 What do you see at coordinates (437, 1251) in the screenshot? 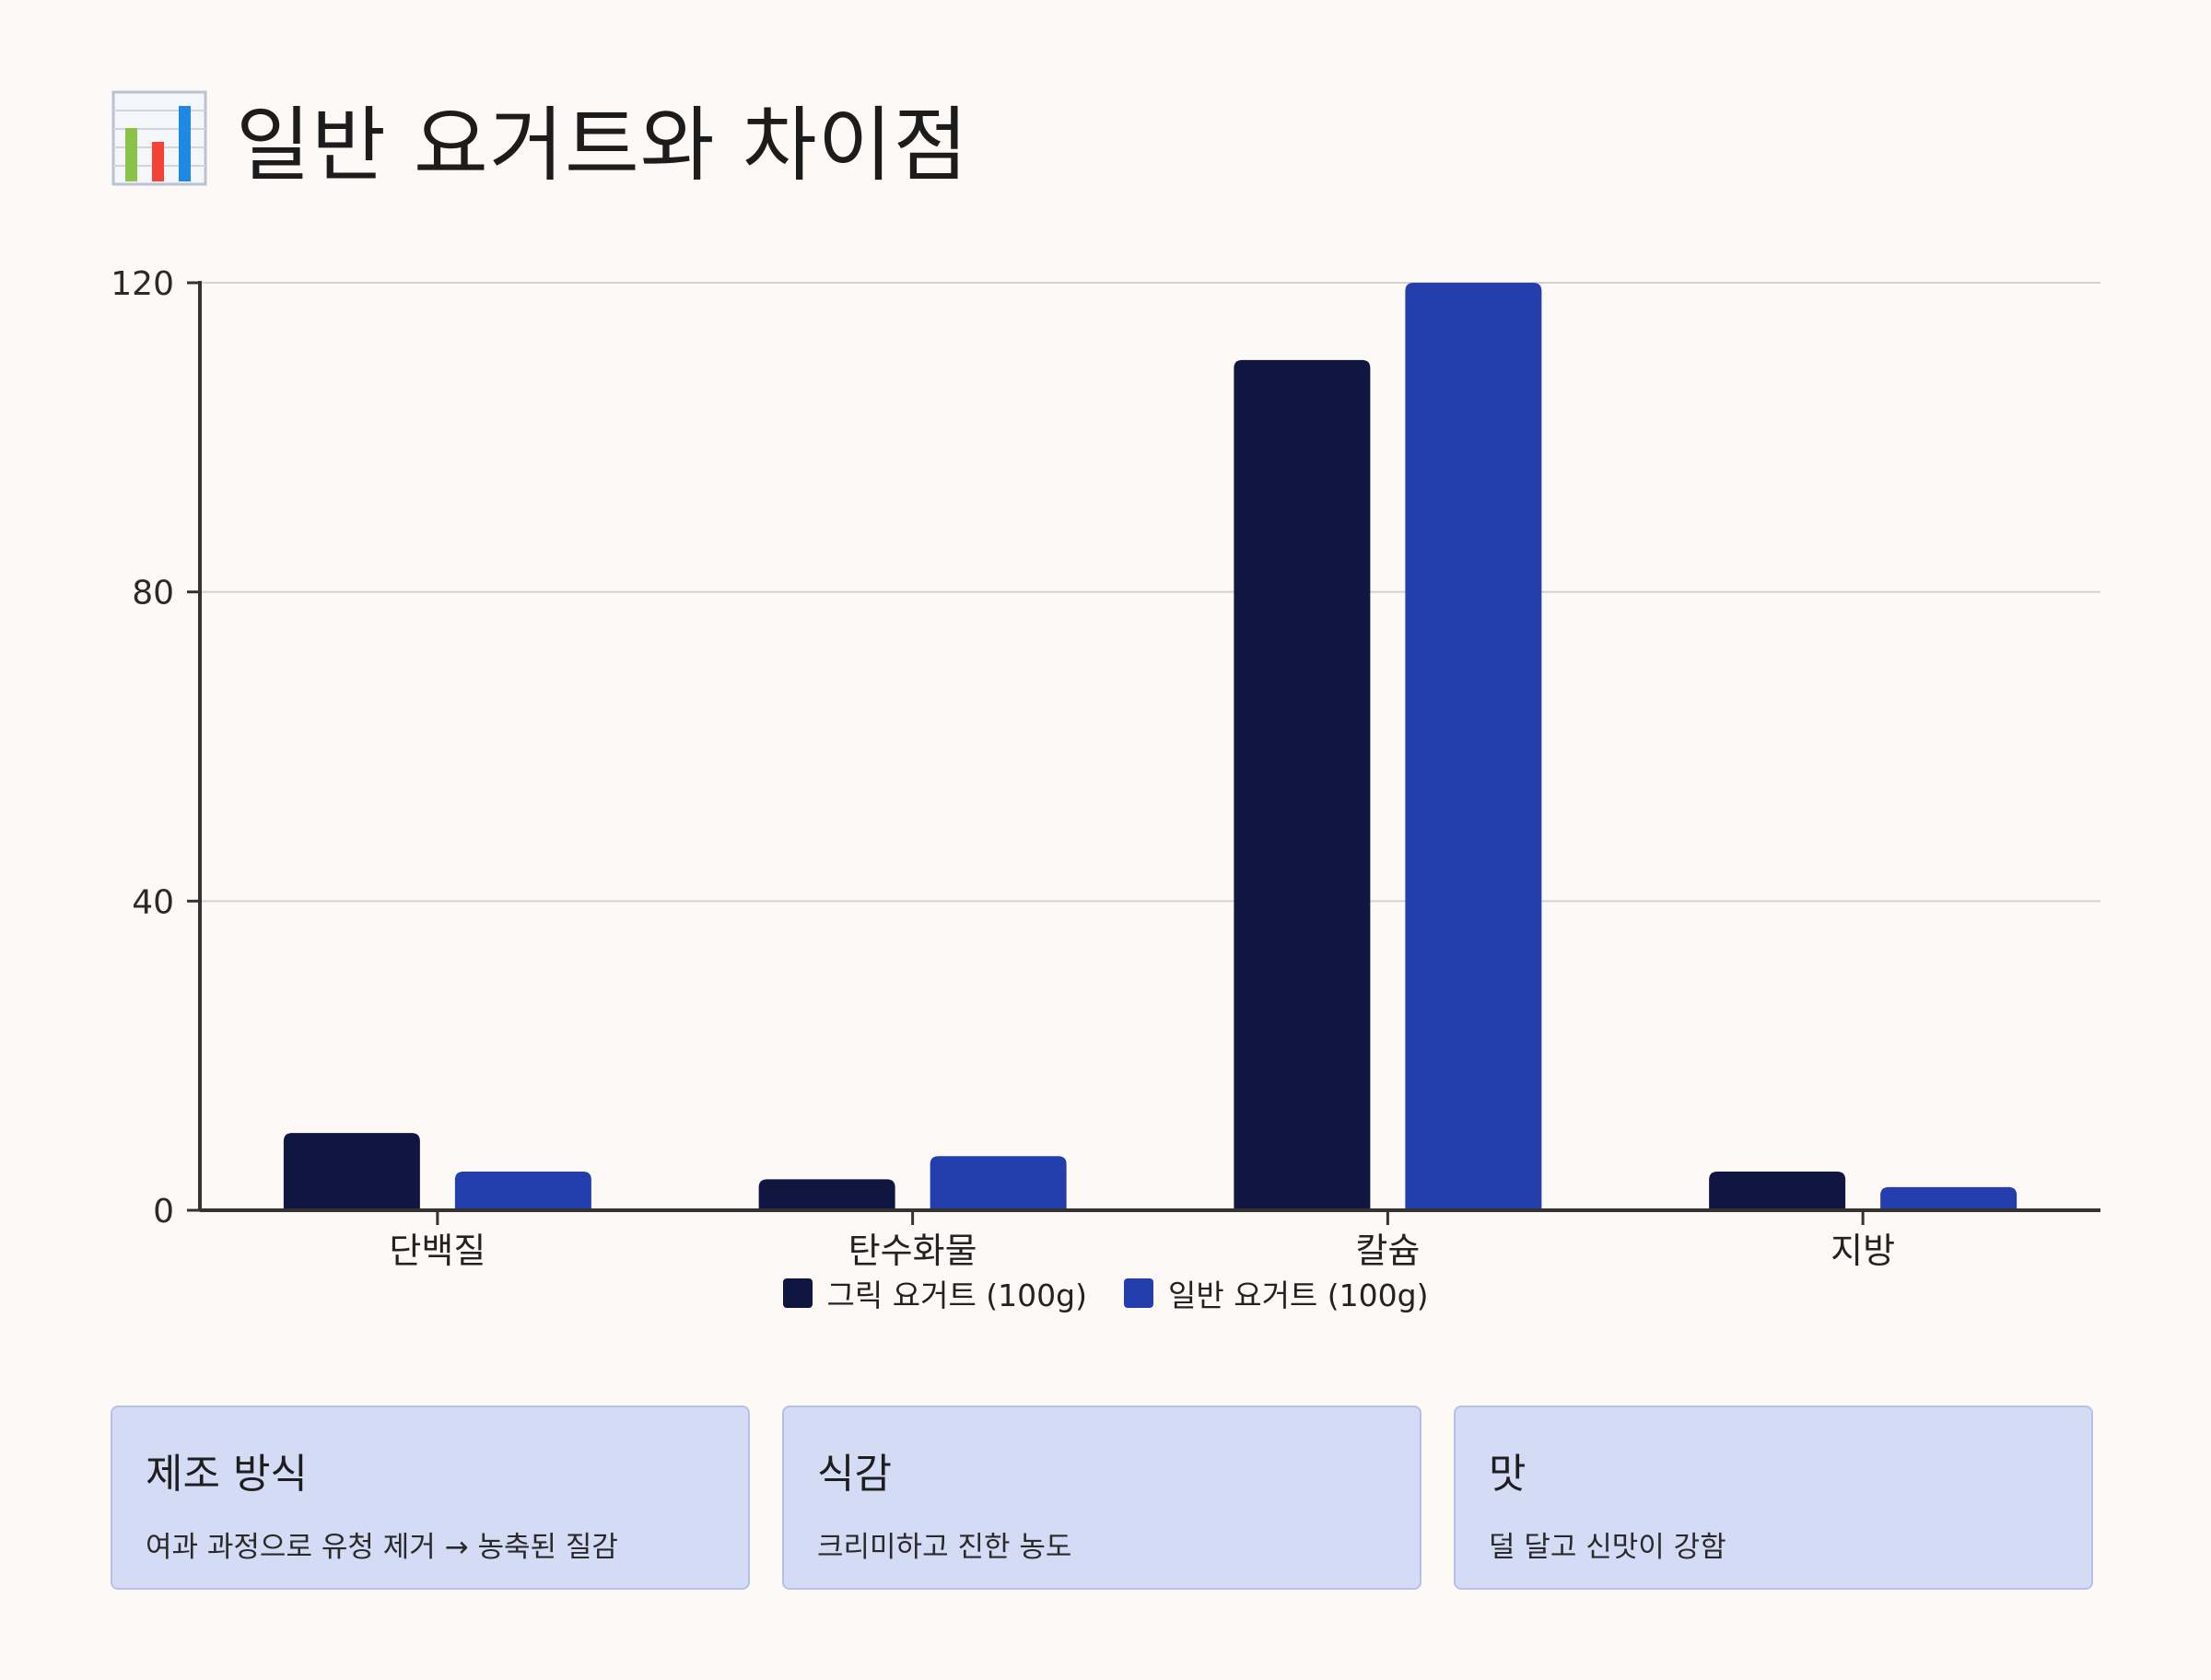
I see `x-tick-label: 단백질` at bounding box center [437, 1251].